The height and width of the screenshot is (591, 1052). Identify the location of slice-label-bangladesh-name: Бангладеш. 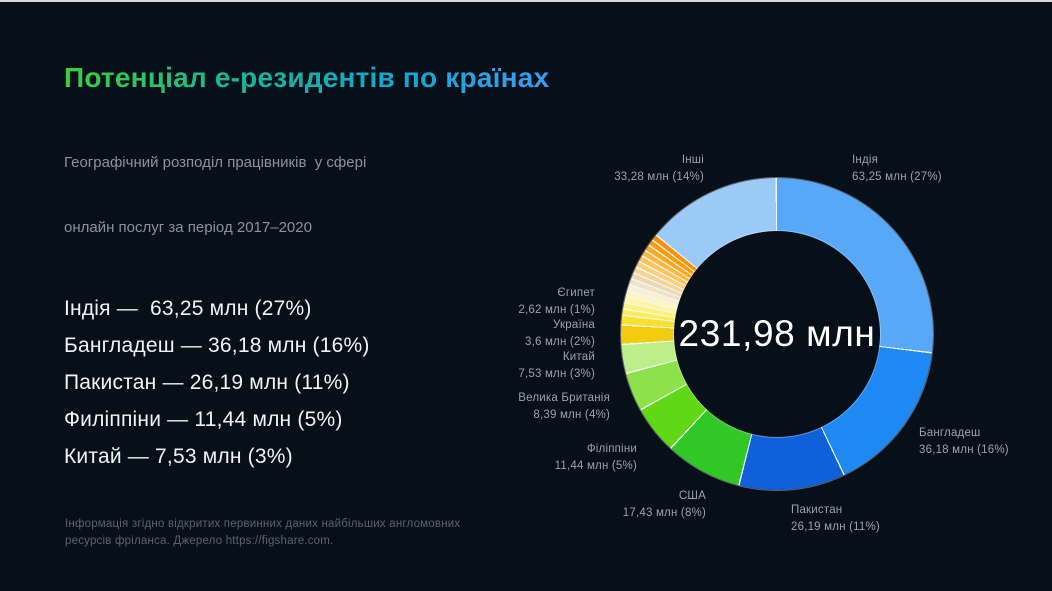
(950, 433).